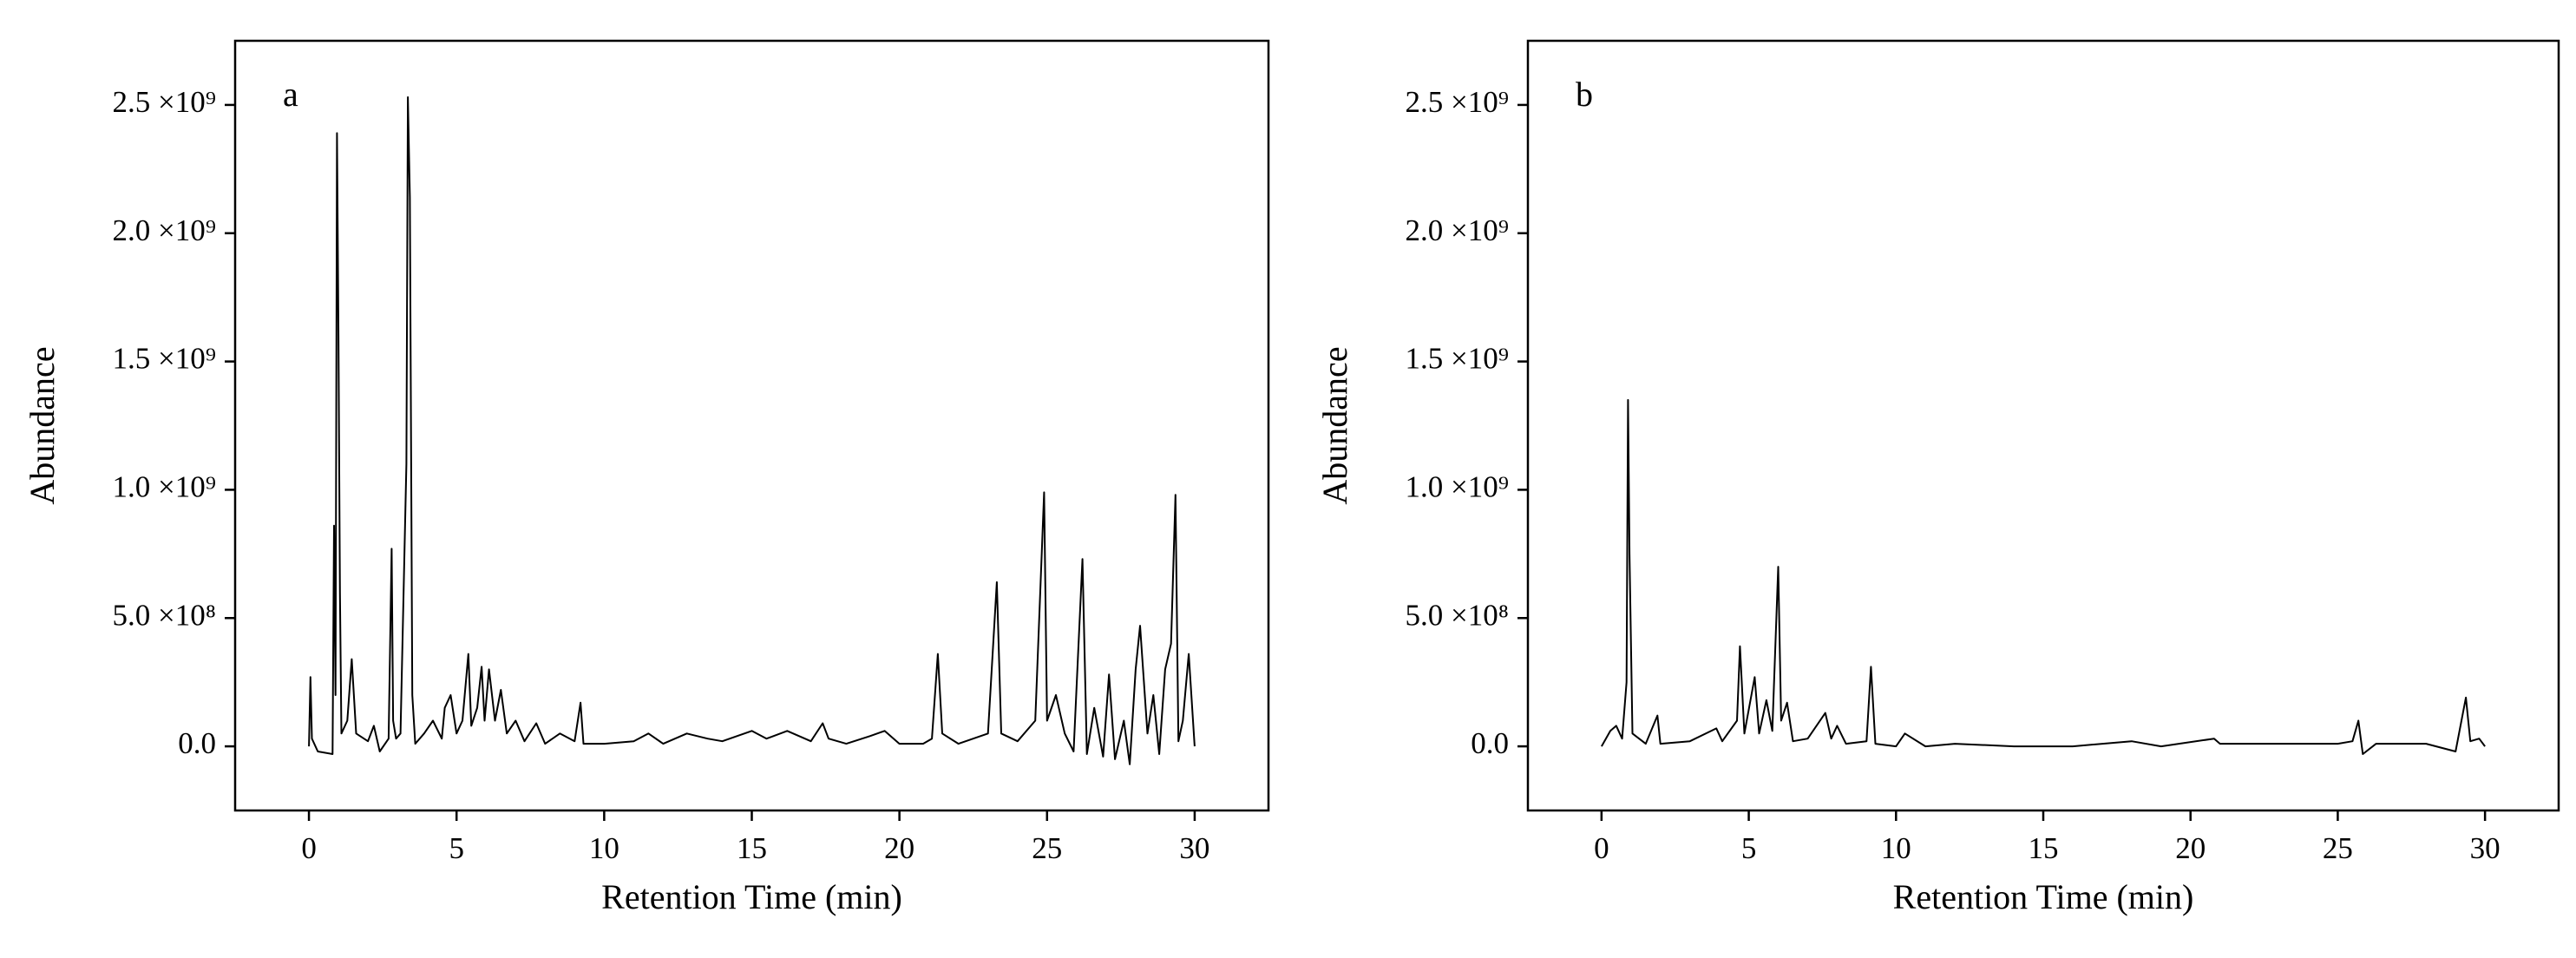 This screenshot has height=958, width=2576. Describe the element at coordinates (290, 94) in the screenshot. I see `panel-label: a` at that location.